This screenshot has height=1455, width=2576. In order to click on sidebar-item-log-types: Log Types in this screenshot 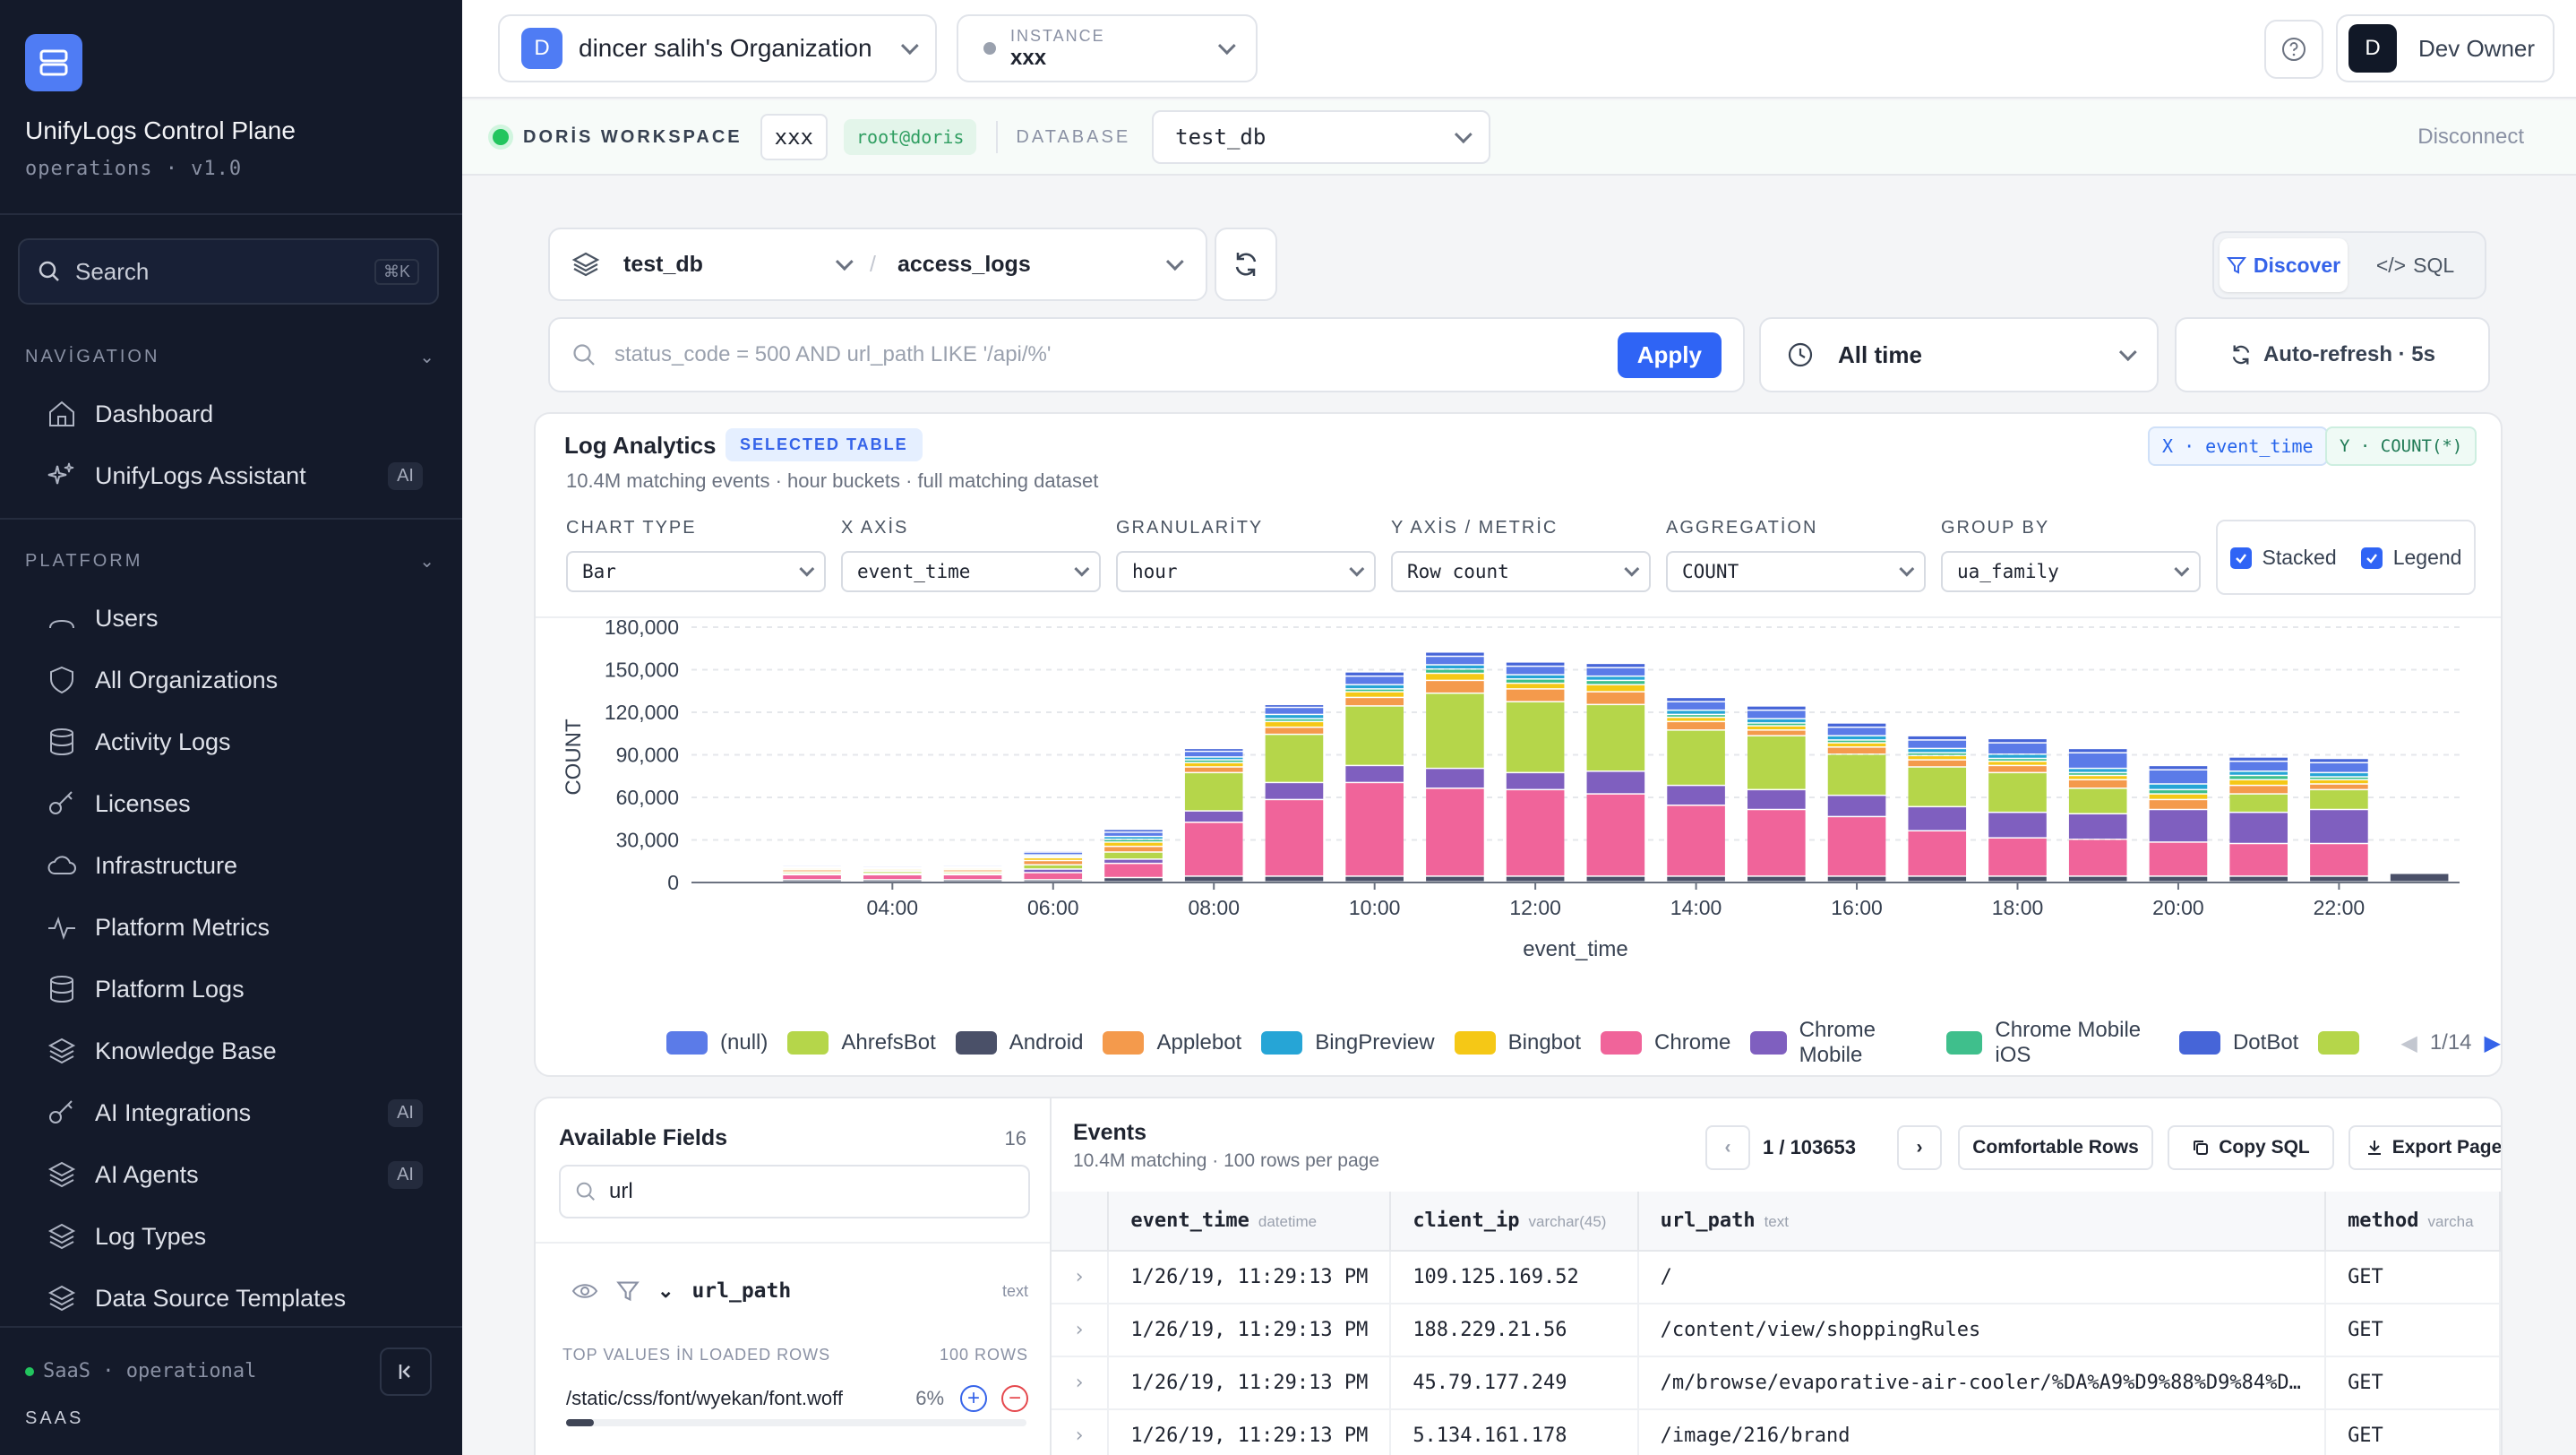, I will do `click(228, 1236)`.